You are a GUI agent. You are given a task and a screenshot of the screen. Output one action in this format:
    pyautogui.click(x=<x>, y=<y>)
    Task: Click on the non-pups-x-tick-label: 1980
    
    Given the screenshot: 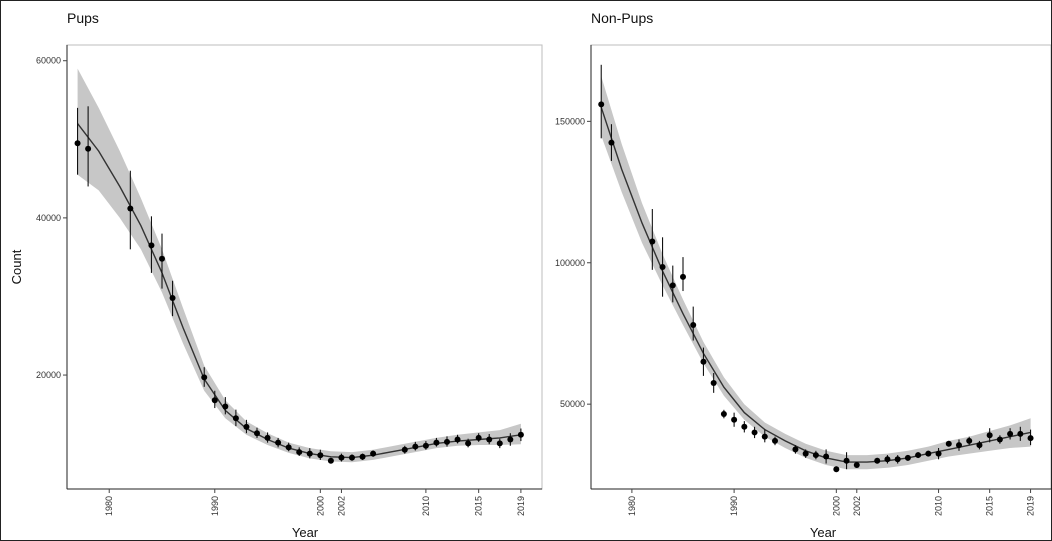 What is the action you would take?
    pyautogui.click(x=632, y=506)
    